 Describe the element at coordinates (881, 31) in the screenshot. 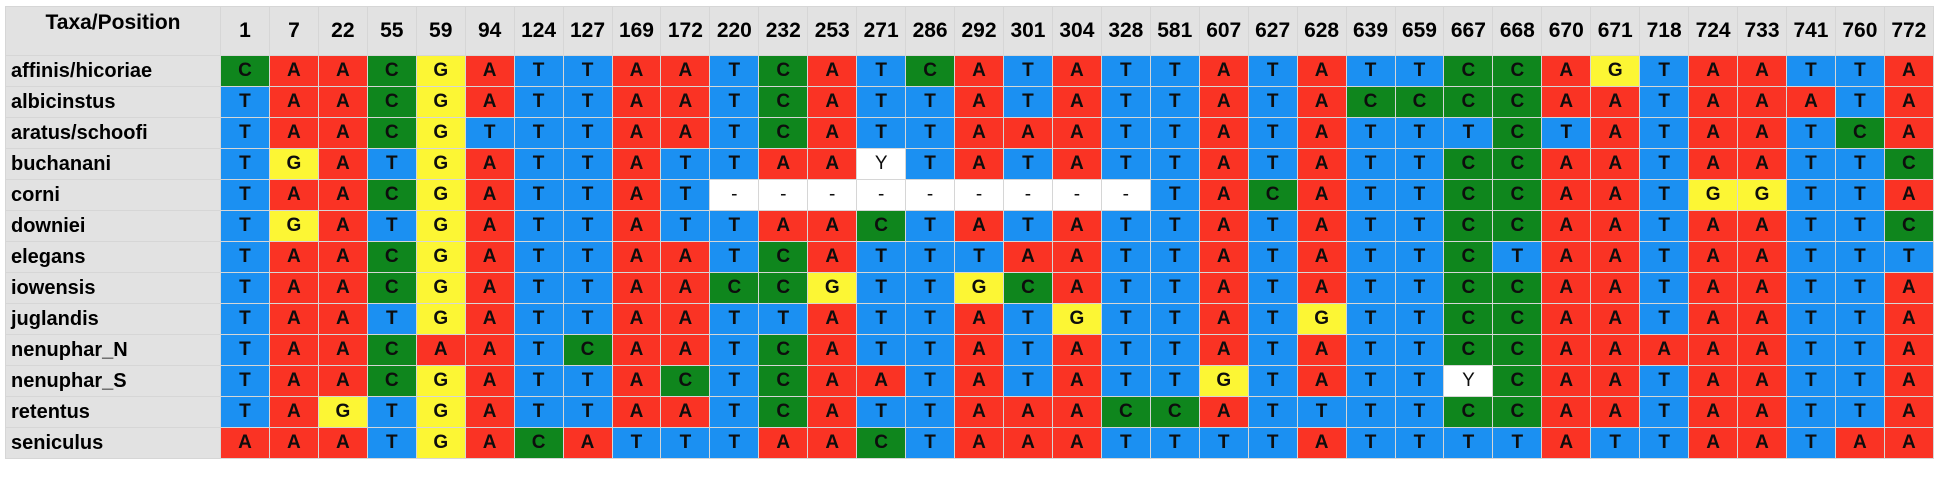

I see `position-header: 271` at that location.